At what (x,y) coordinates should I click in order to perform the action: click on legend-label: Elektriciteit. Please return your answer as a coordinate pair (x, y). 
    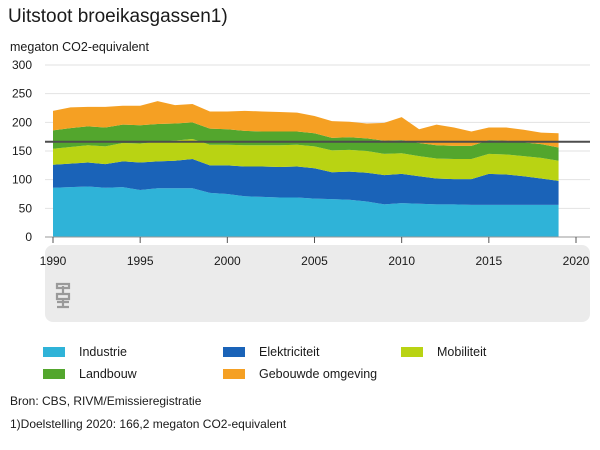
    Looking at the image, I should click on (289, 352).